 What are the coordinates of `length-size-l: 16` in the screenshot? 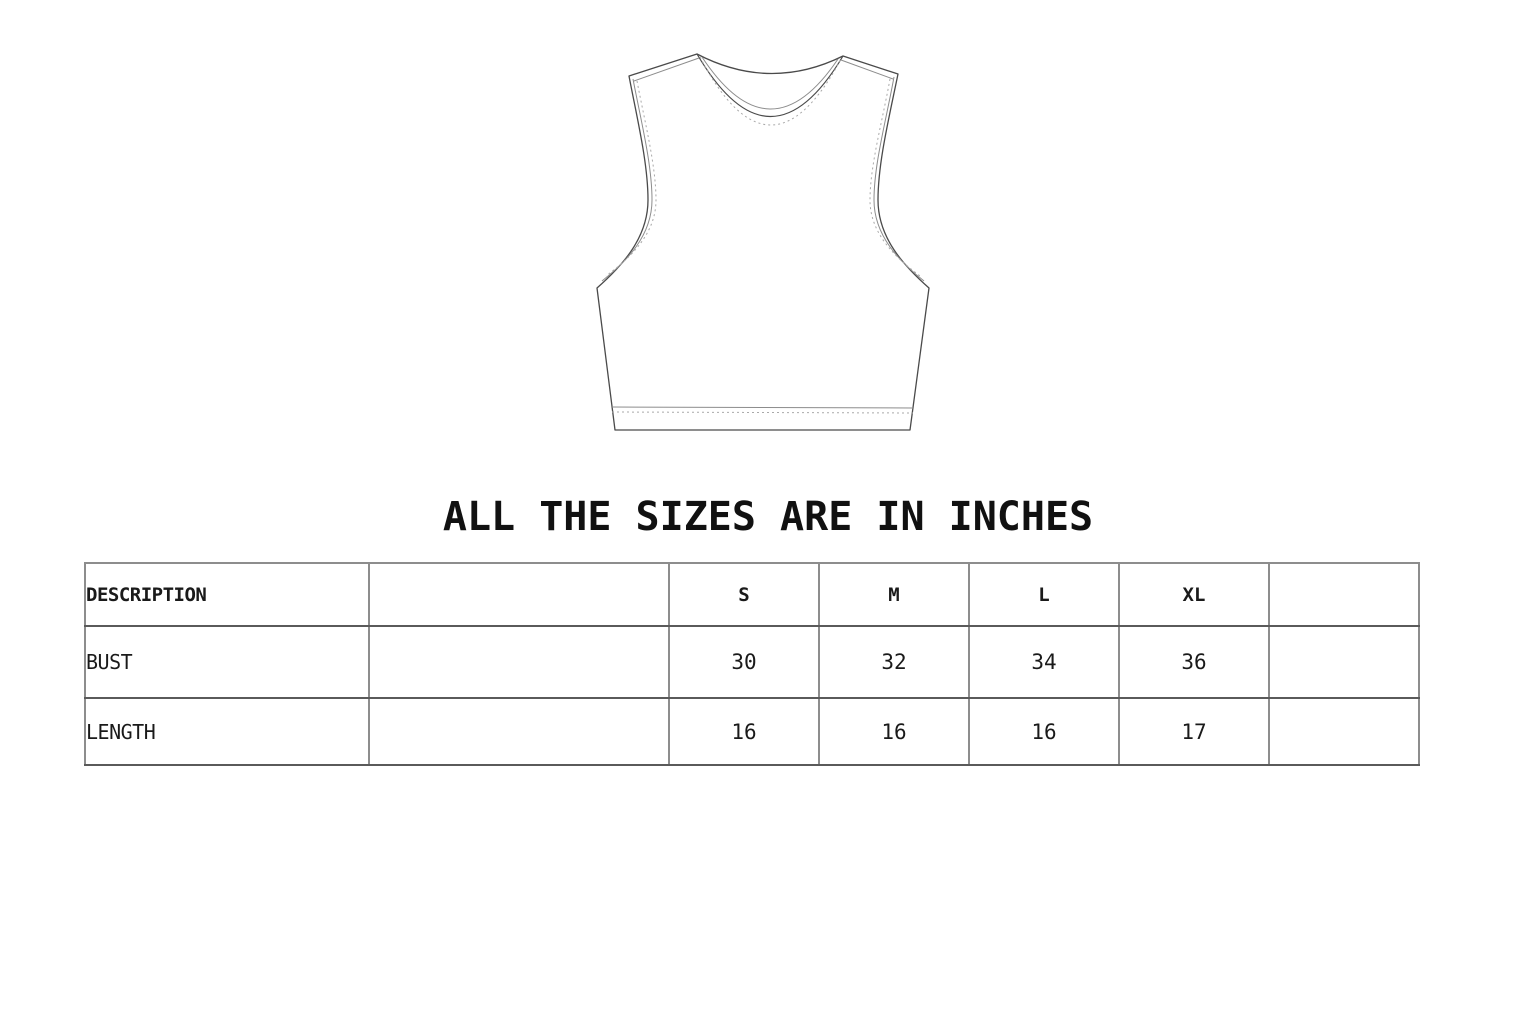 It's located at (1044, 731).